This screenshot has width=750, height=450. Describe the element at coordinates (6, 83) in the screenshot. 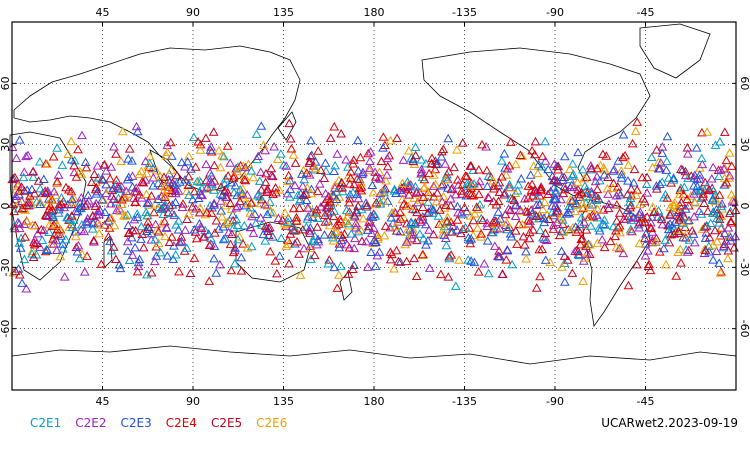

I see `lat-tick-label-left: 60` at that location.